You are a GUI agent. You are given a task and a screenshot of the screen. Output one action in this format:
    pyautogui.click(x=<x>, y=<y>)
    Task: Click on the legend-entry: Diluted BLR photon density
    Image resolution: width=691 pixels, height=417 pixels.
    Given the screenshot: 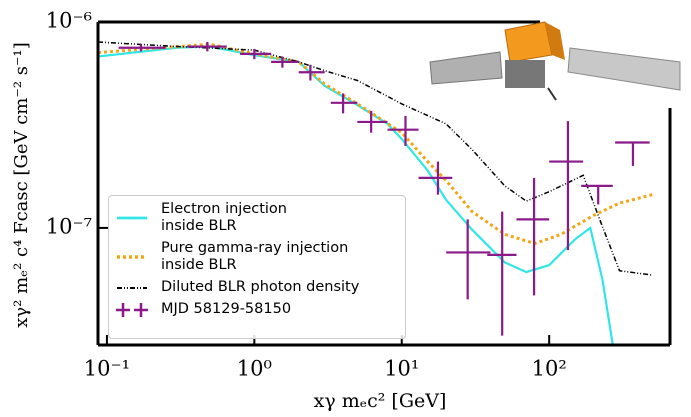 What is the action you would take?
    pyautogui.click(x=257, y=287)
    